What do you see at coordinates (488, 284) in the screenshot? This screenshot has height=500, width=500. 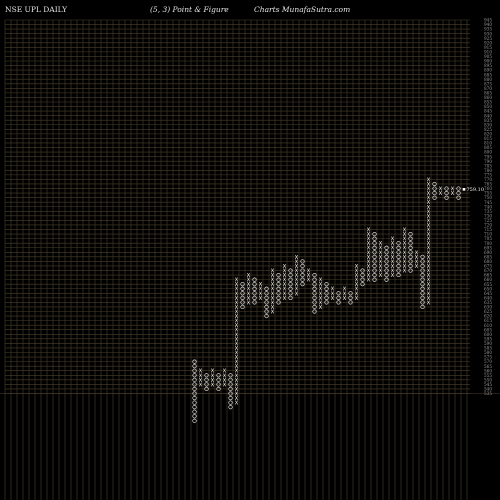 I see `y-tick-label: 655` at bounding box center [488, 284].